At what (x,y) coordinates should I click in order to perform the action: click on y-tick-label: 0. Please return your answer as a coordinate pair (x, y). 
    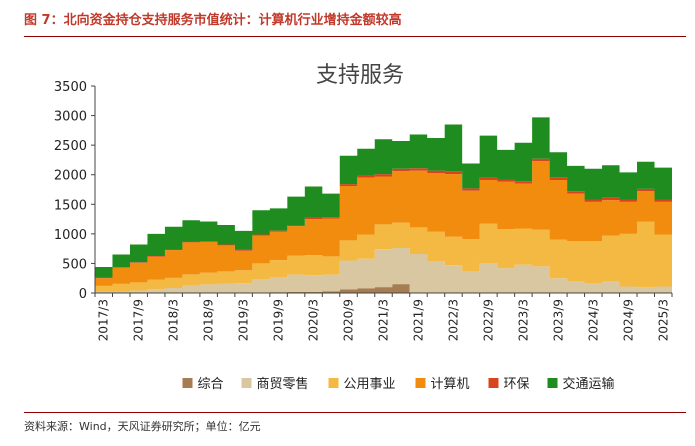
    Looking at the image, I should click on (83, 294).